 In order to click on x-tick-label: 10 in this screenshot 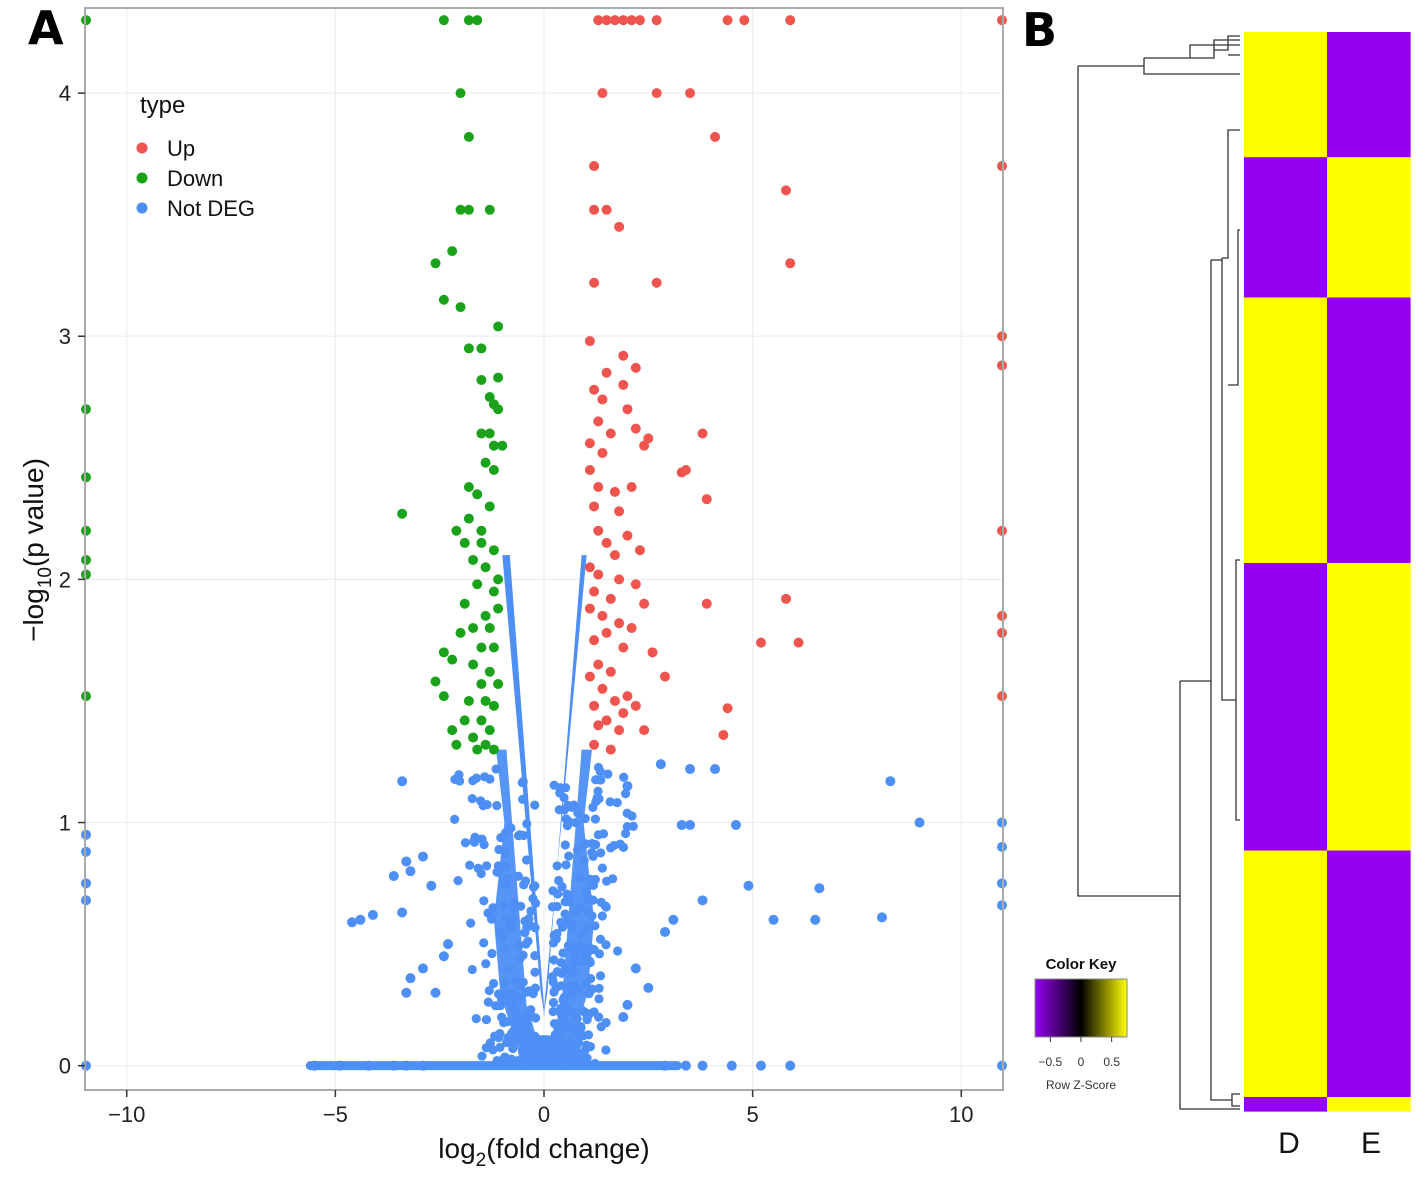, I will do `click(961, 1114)`.